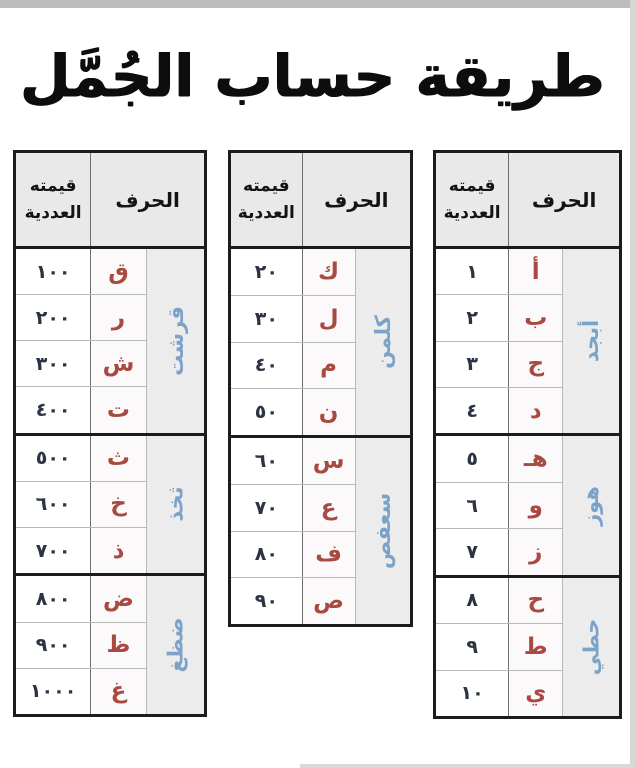 The width and height of the screenshot is (635, 768). Describe the element at coordinates (473, 459) in the screenshot. I see `value-cell: ٥` at that location.